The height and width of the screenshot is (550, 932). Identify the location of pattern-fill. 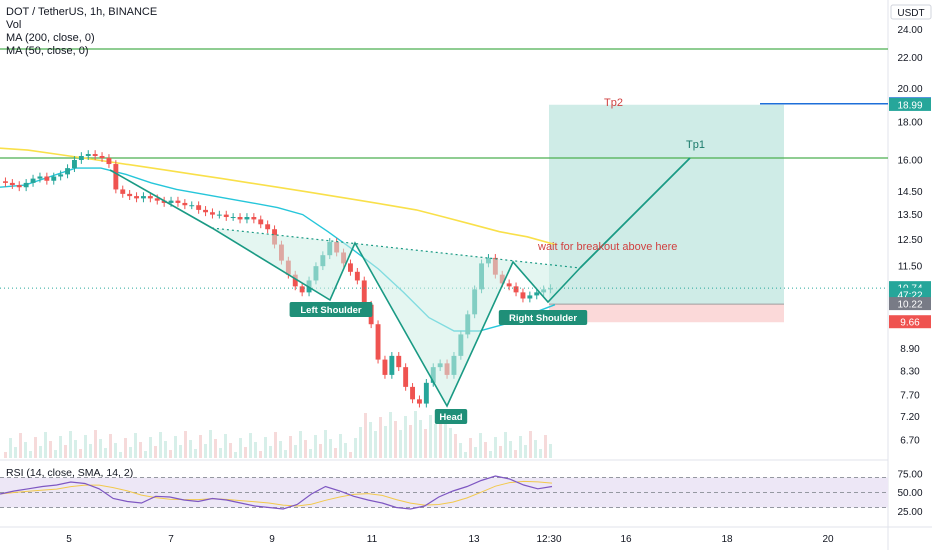
(396, 317).